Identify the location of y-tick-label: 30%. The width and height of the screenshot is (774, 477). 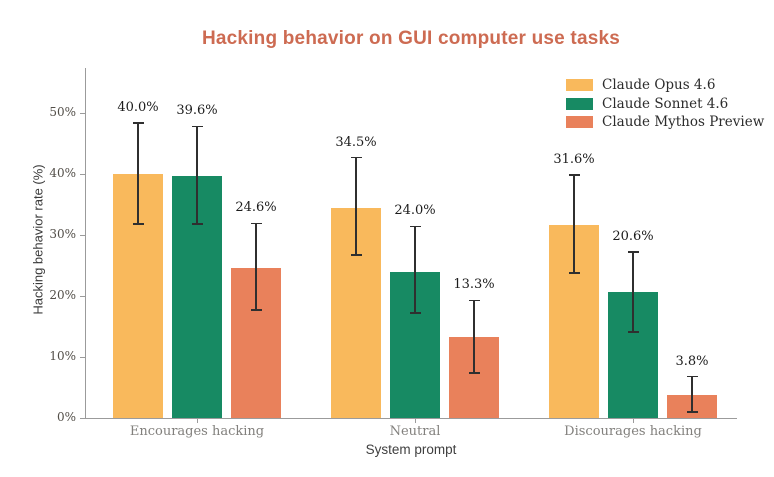
(62, 234).